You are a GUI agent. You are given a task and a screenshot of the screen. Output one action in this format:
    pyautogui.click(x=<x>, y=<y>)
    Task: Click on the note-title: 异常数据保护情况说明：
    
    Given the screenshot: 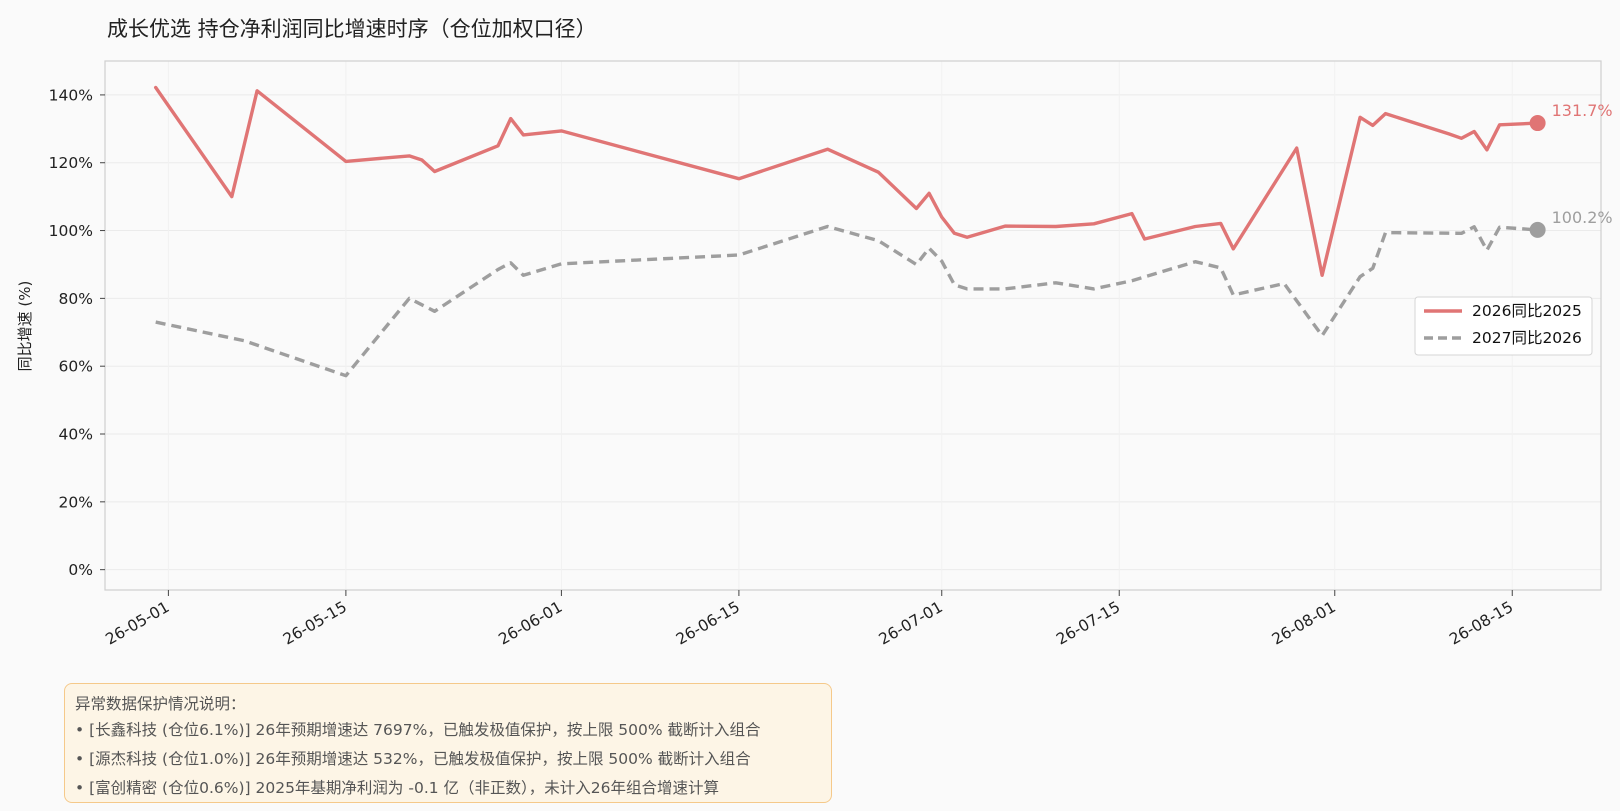 What is the action you would take?
    pyautogui.click(x=160, y=704)
    